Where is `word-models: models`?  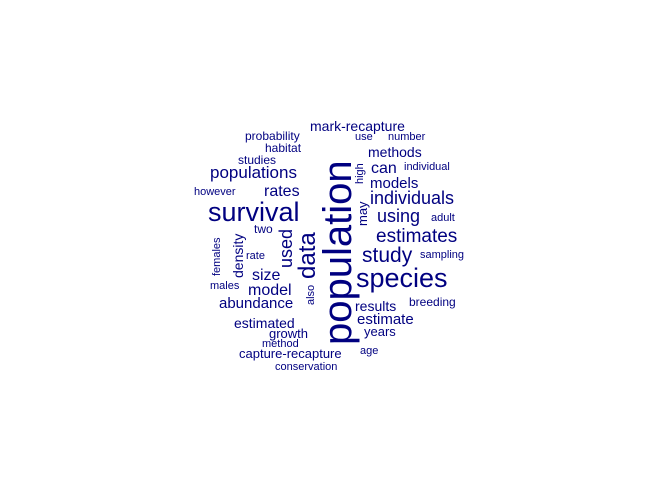
word-models: models is located at coordinates (394, 183).